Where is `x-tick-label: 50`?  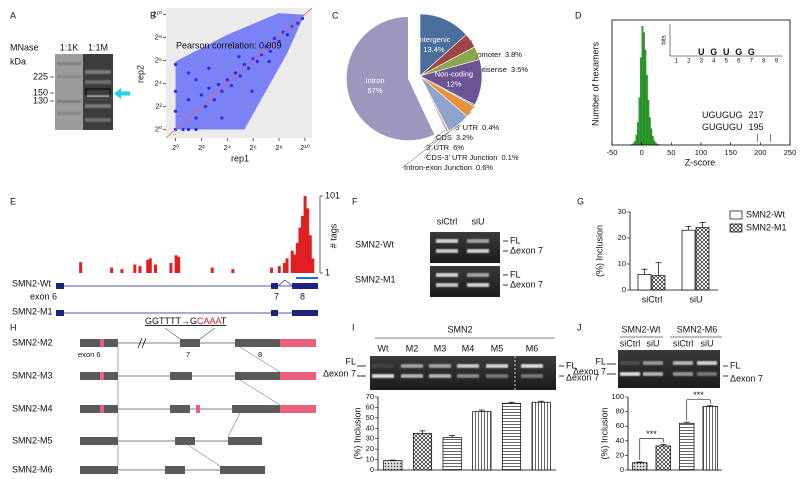 x-tick-label: 50 is located at coordinates (671, 152).